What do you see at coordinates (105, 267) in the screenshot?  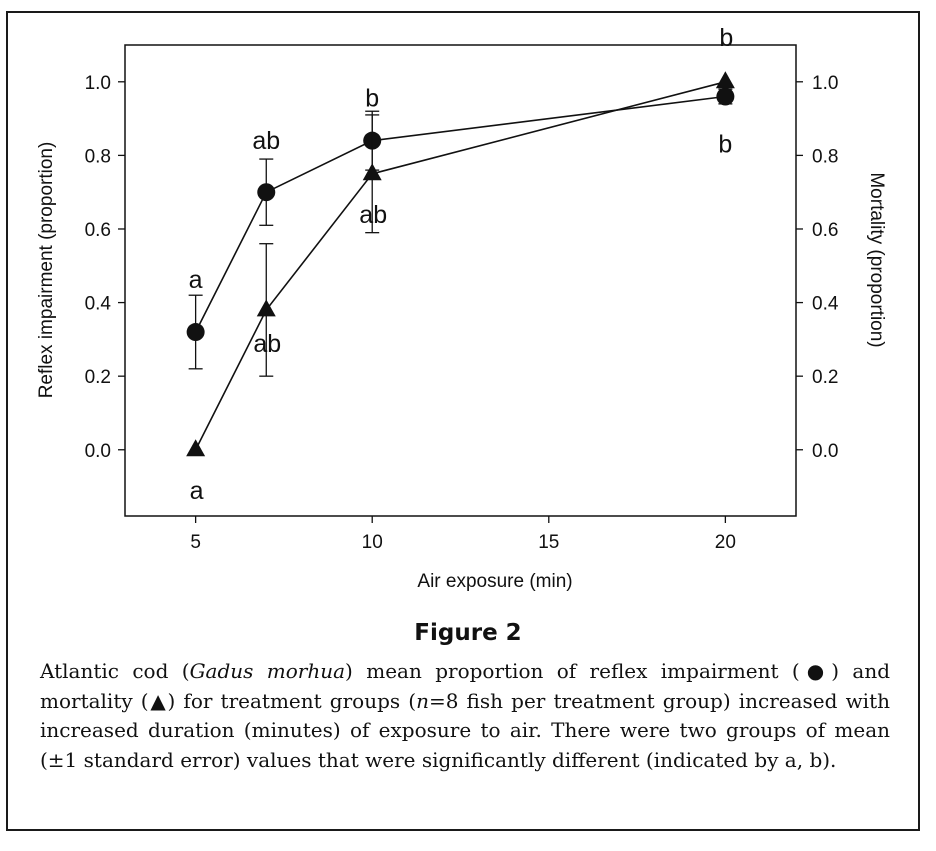 I see `y-axis-left: 0.0 0.2 0.4 0.6 0.8 1.0` at bounding box center [105, 267].